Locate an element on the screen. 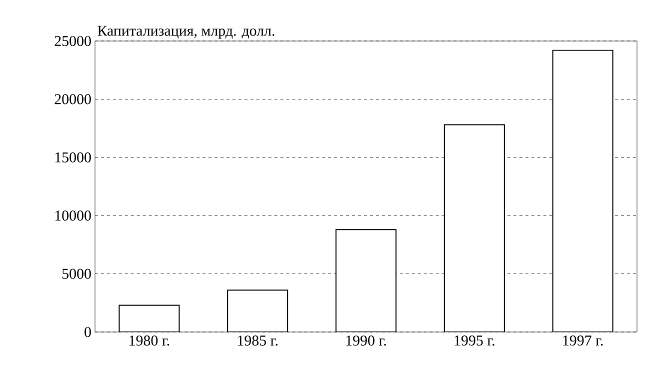 The image size is (660, 366). x-tick-label: 1985 г. is located at coordinates (258, 341).